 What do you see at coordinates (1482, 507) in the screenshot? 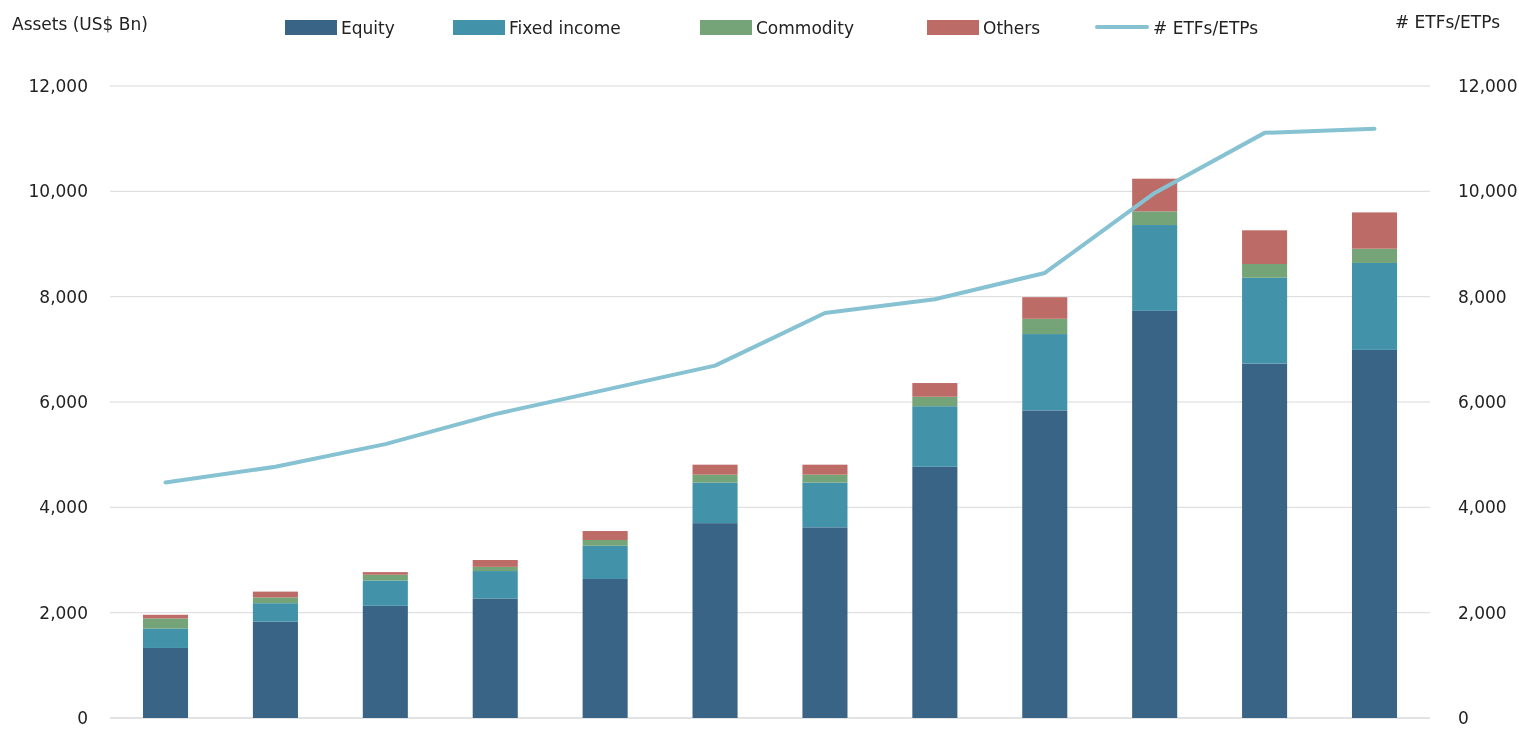
I see `y2-tick-label: 4,000` at bounding box center [1482, 507].